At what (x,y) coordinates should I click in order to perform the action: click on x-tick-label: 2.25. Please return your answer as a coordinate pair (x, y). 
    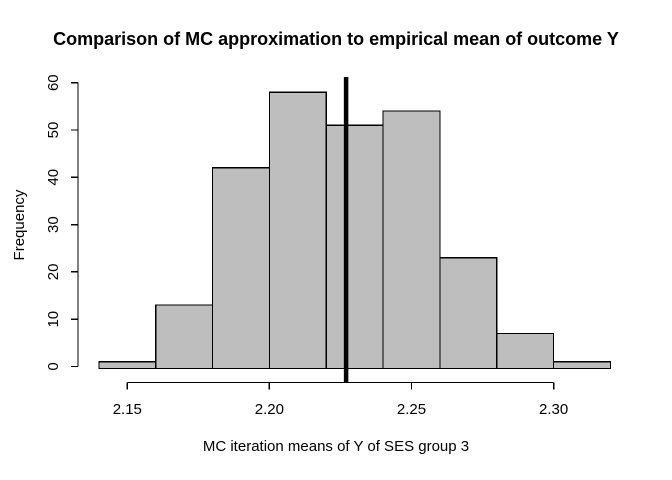
    Looking at the image, I should click on (411, 409).